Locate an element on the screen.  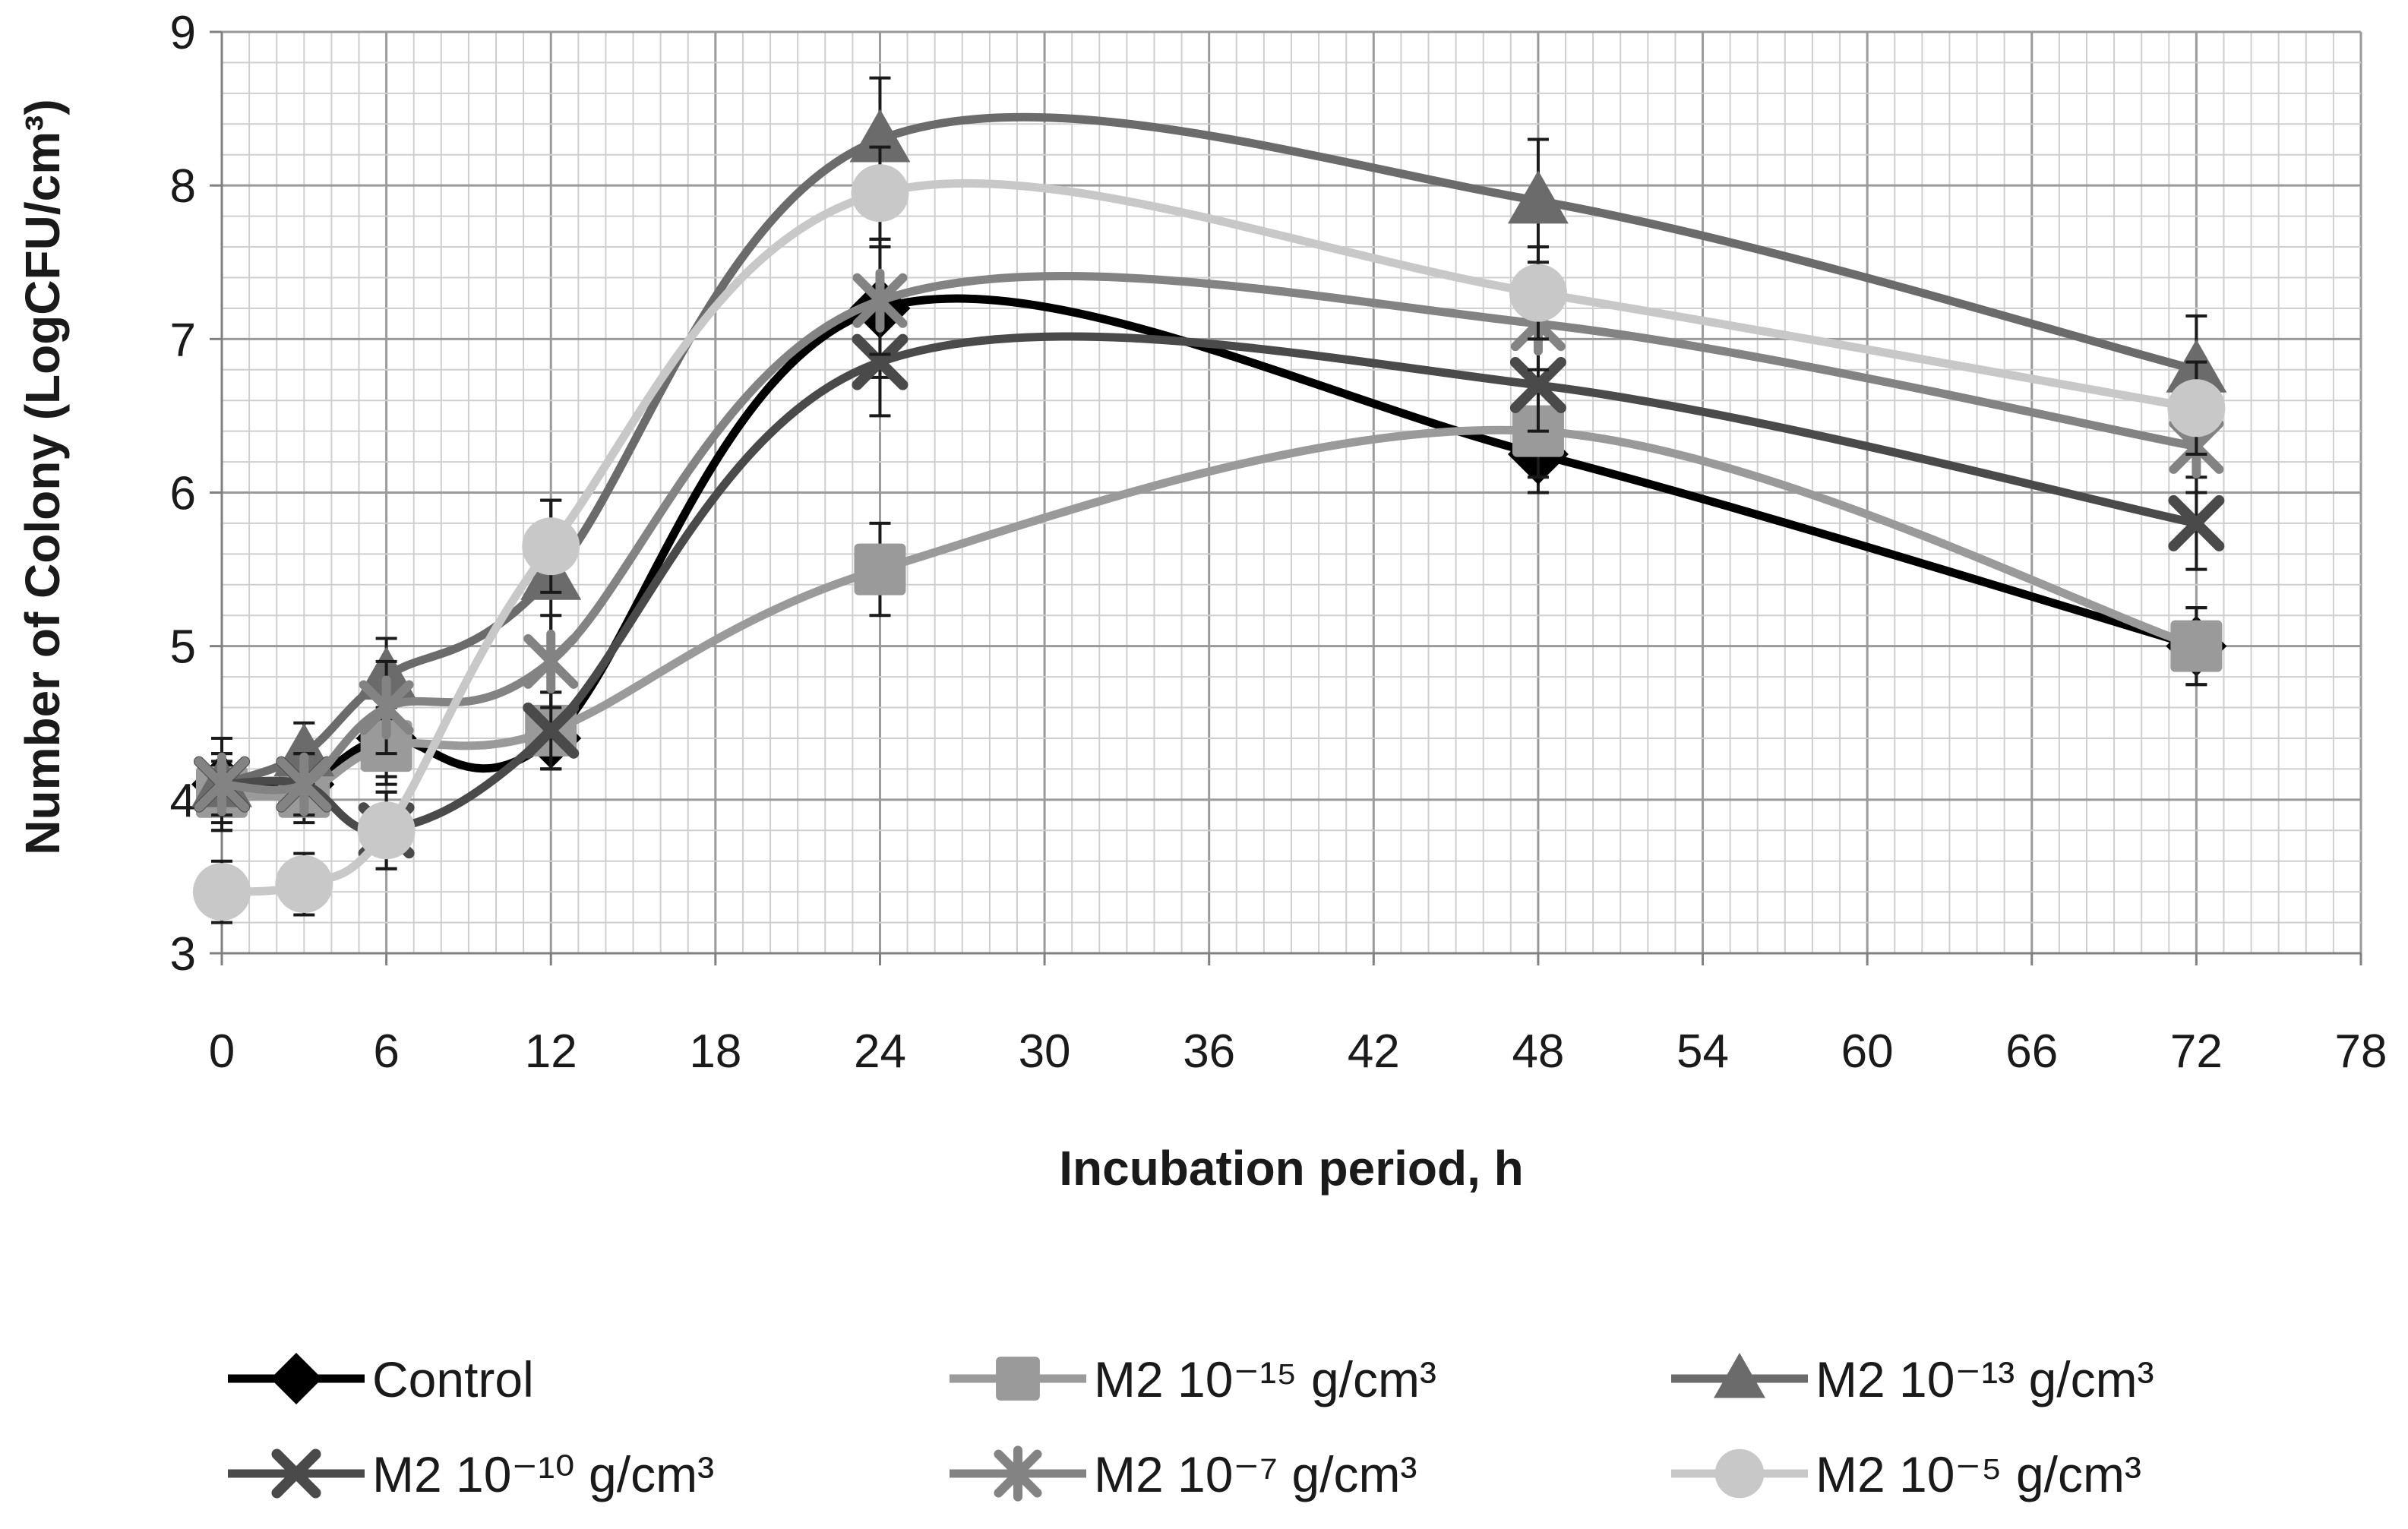
x-axis-title: Incubation period, h is located at coordinates (1291, 1168).